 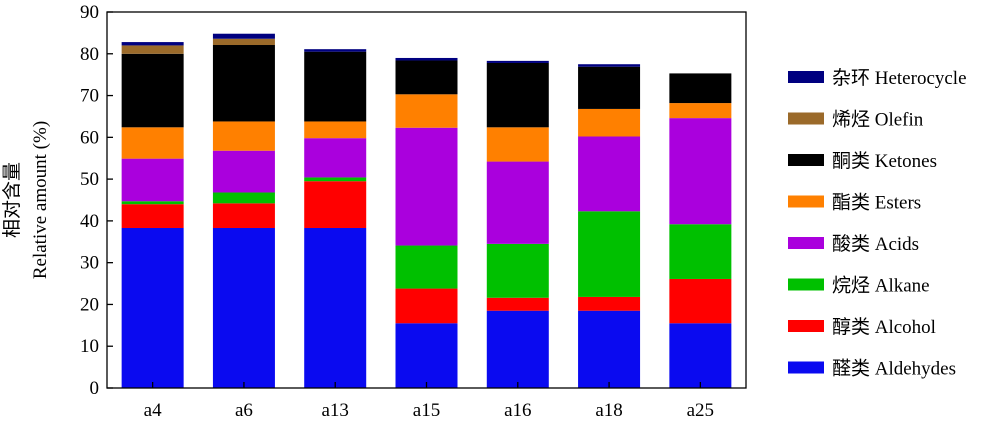 What do you see at coordinates (89, 346) in the screenshot?
I see `y-tick-label: 10` at bounding box center [89, 346].